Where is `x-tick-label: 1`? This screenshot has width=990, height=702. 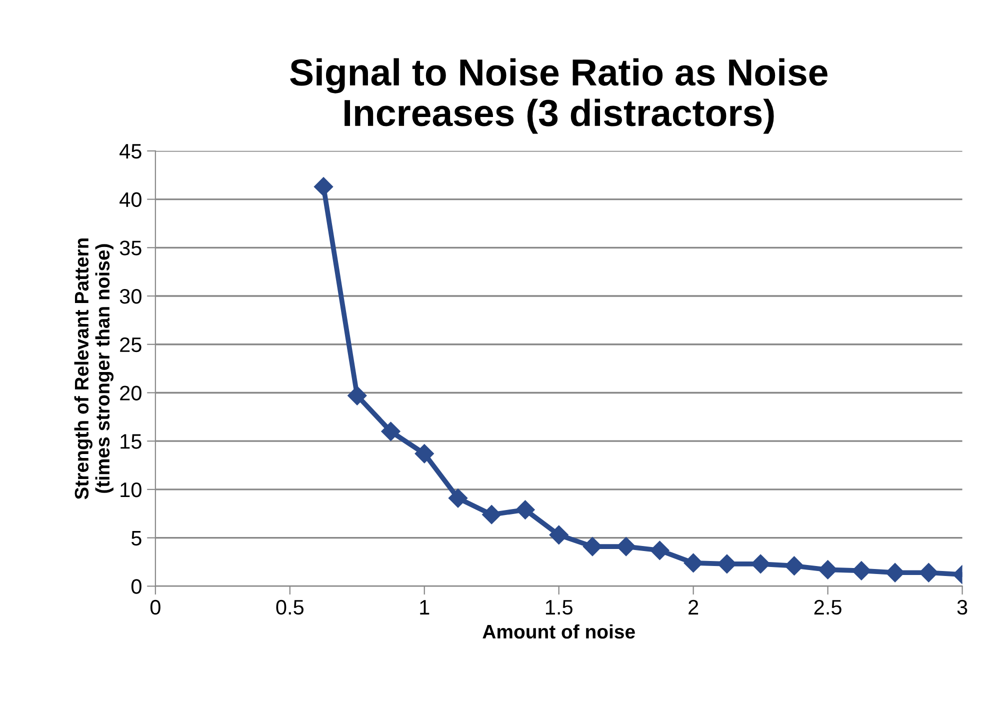 x-tick-label: 1 is located at coordinates (425, 607).